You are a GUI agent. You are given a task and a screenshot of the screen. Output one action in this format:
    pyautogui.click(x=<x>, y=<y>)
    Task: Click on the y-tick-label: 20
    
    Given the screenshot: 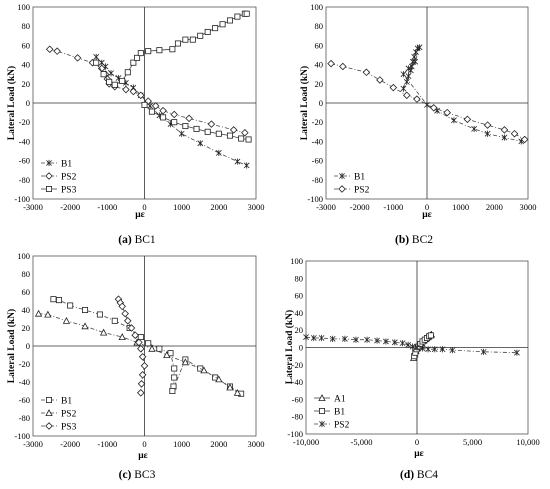 What is the action you would take?
    pyautogui.click(x=299, y=330)
    